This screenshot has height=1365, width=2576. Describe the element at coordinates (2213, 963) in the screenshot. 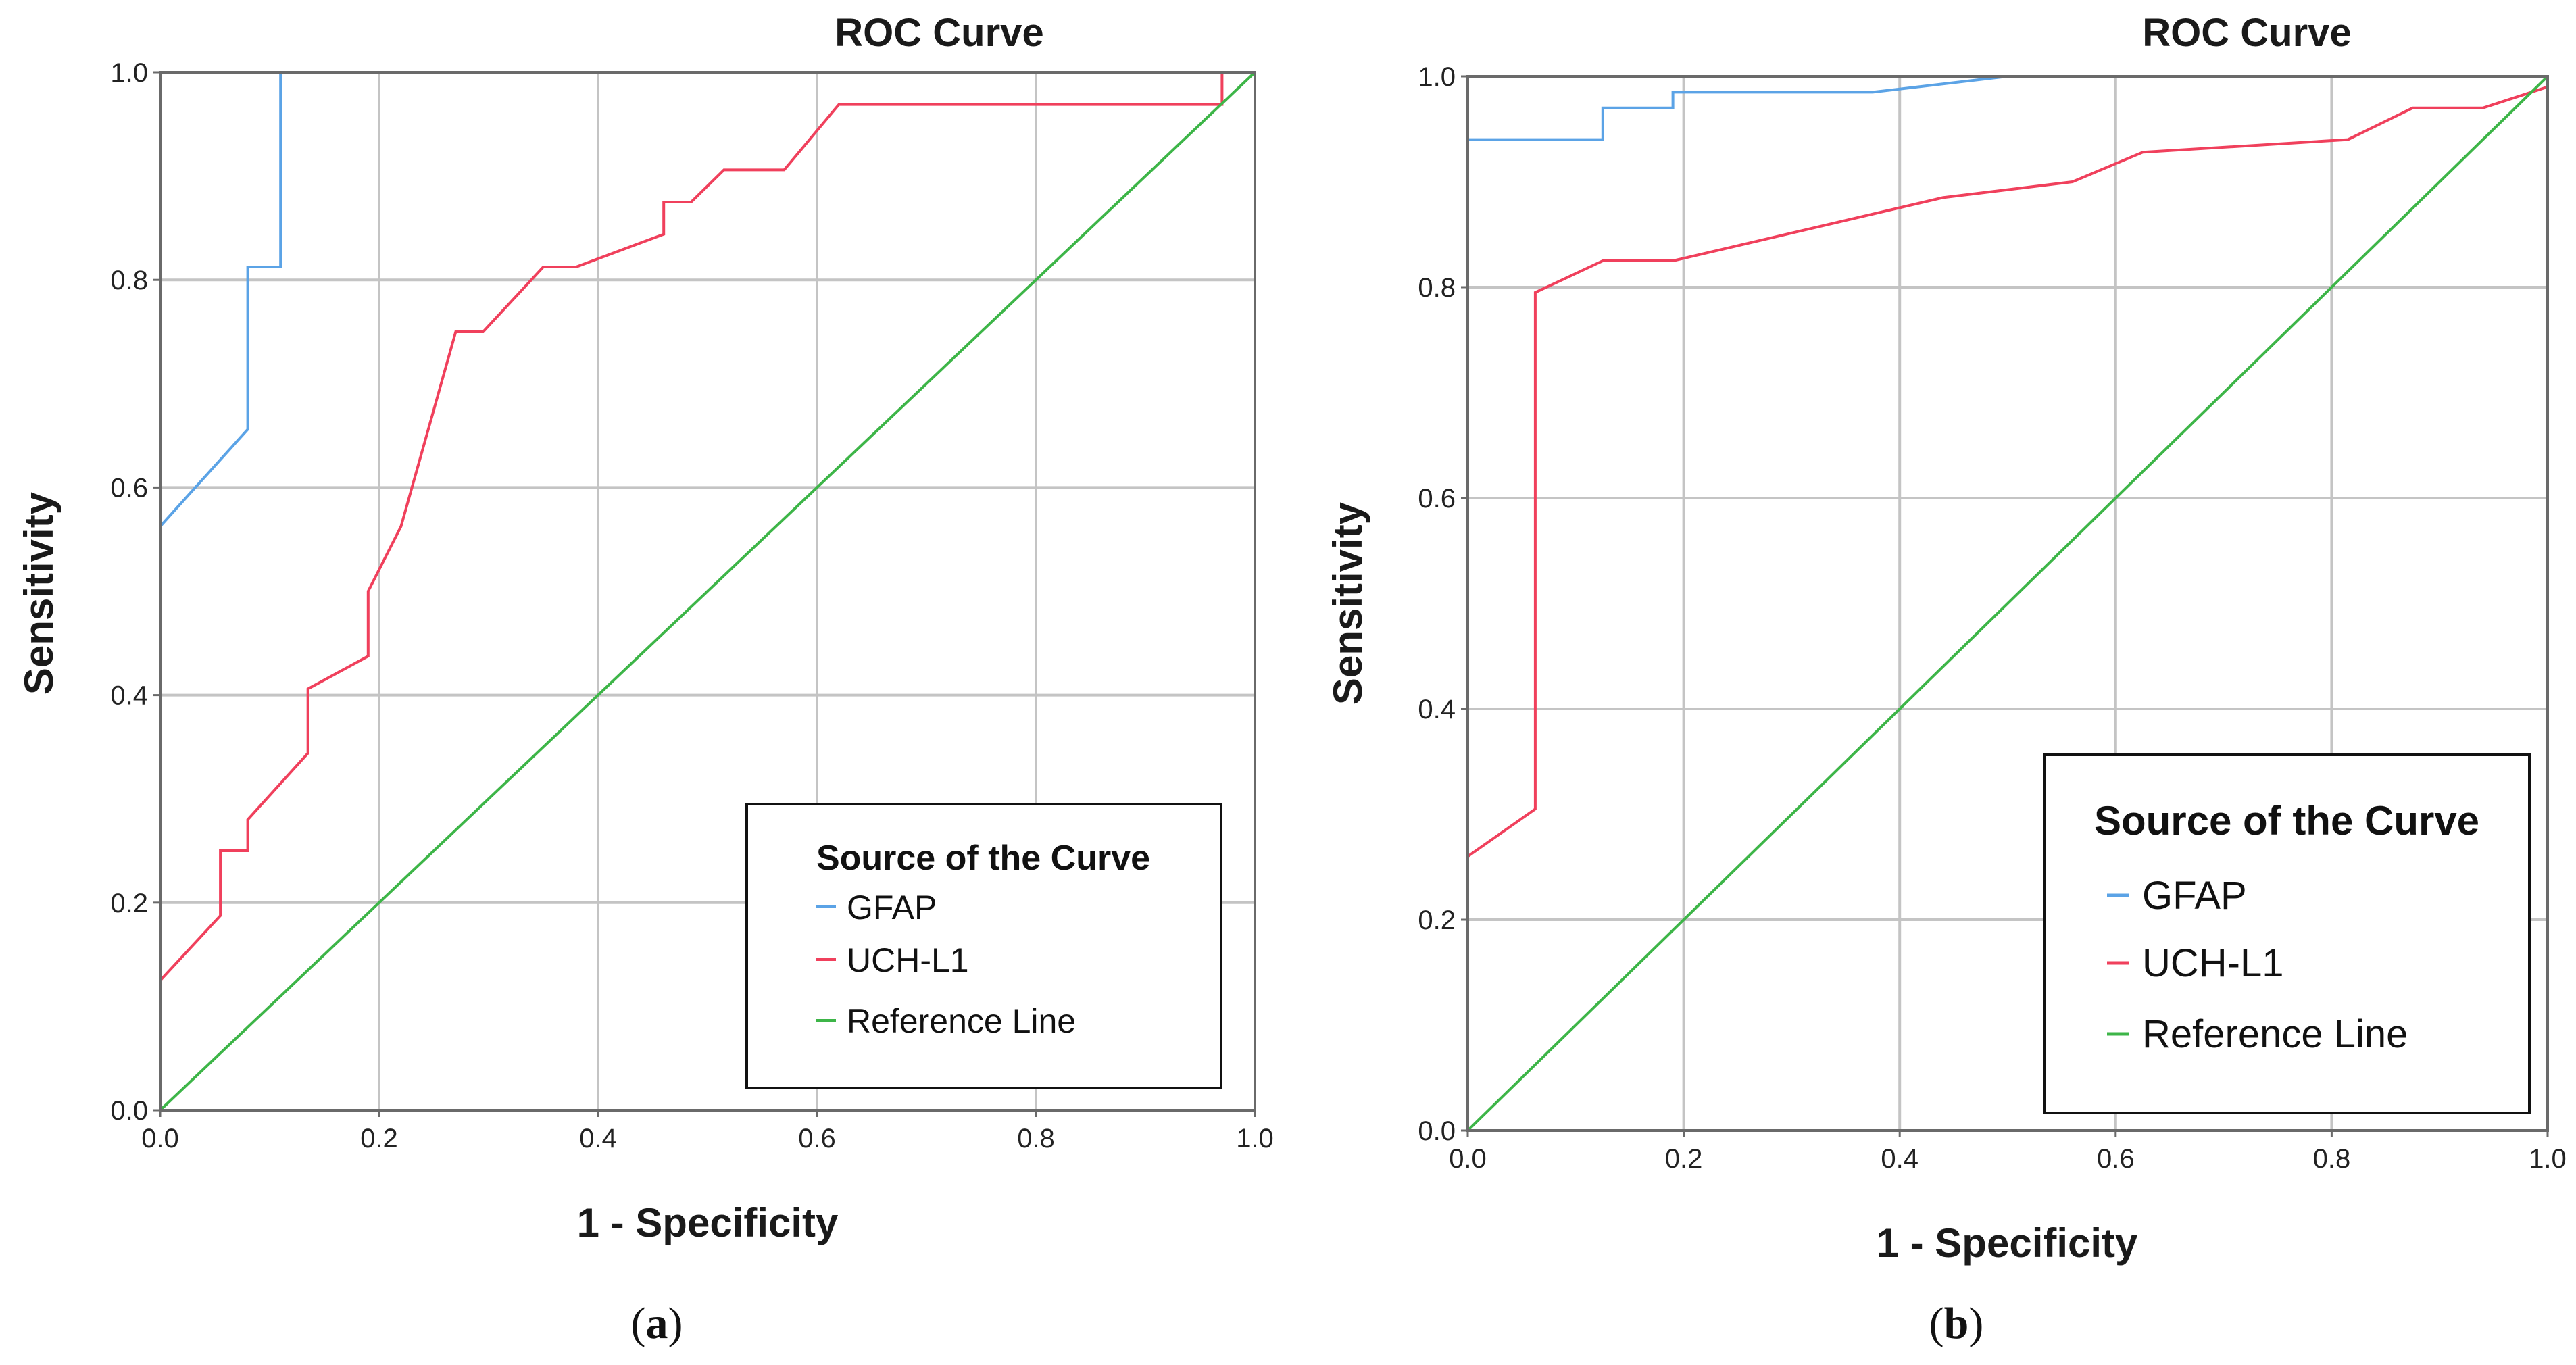

I see `legend-label-uchl1-b: UCH-L1` at that location.